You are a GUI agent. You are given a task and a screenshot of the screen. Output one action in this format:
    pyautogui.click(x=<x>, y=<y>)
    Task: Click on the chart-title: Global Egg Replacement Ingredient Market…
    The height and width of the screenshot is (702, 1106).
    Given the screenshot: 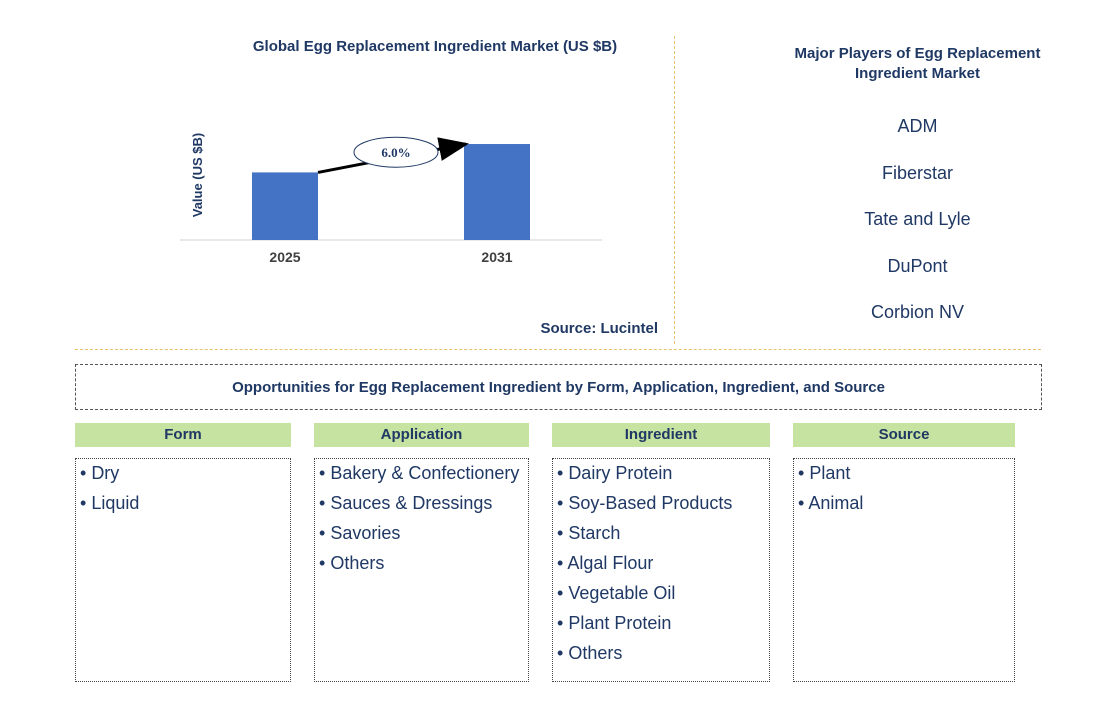 What is the action you would take?
    pyautogui.click(x=435, y=46)
    